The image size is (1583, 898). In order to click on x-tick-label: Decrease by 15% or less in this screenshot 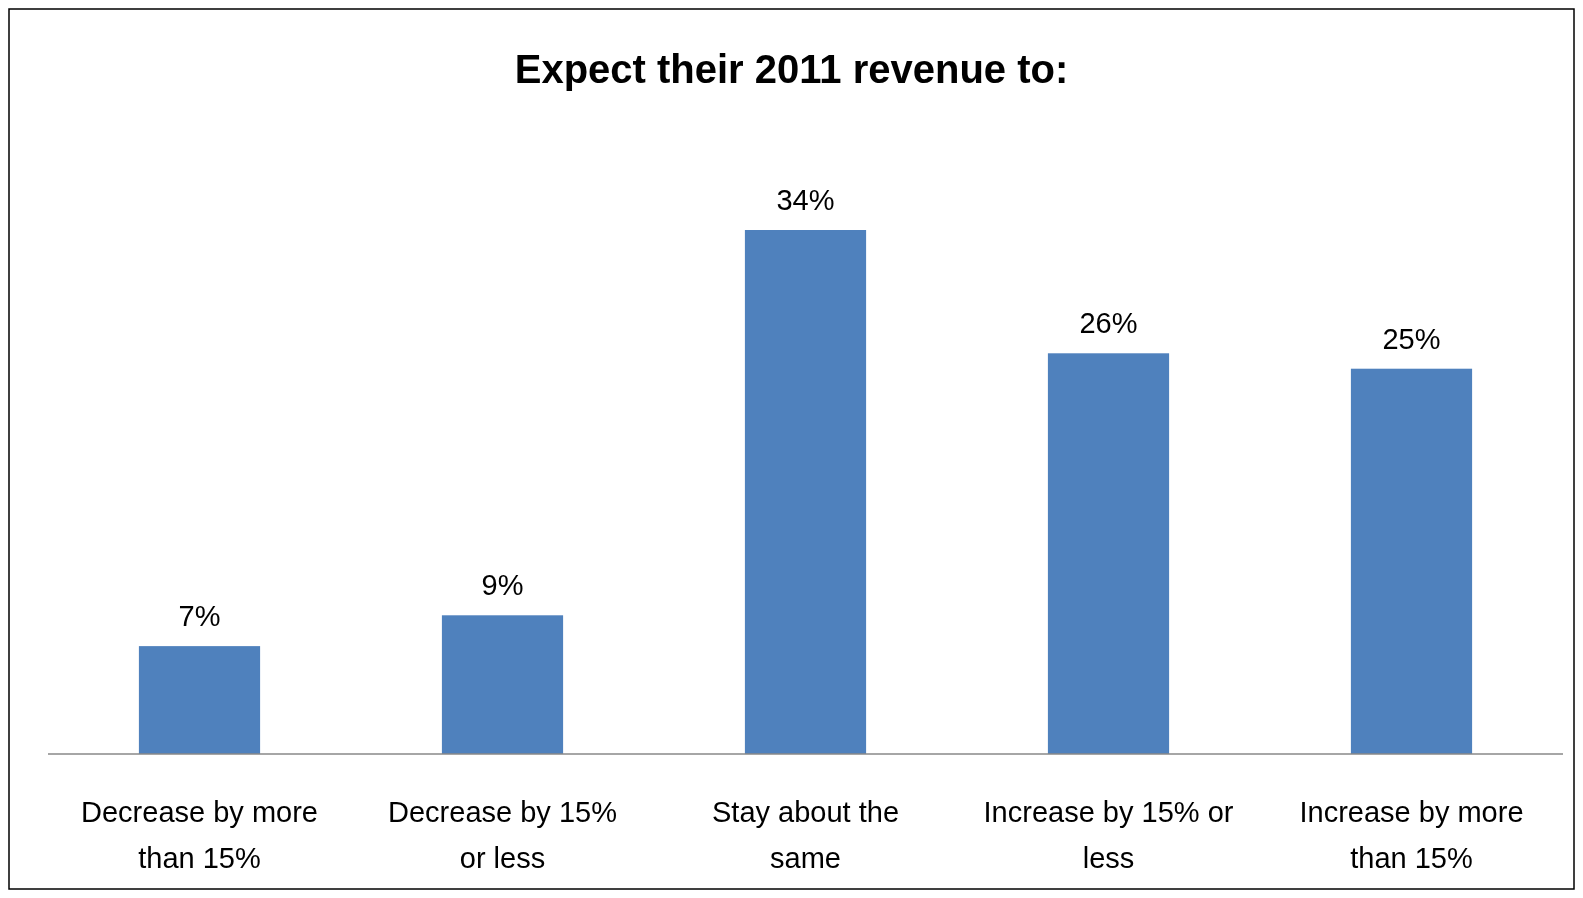, I will do `click(502, 835)`.